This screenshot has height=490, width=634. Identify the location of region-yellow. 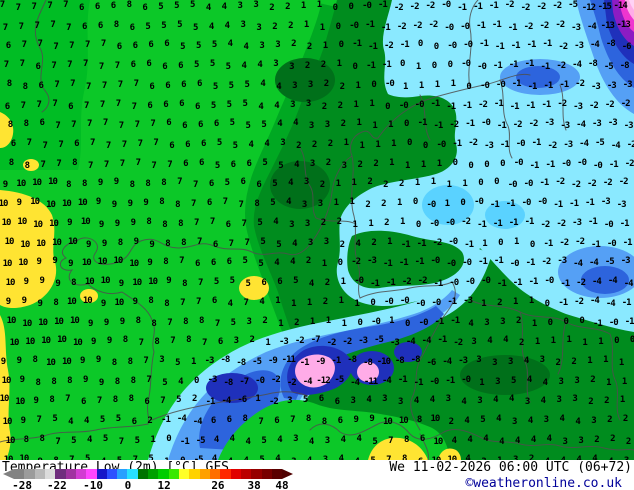
(89, 296).